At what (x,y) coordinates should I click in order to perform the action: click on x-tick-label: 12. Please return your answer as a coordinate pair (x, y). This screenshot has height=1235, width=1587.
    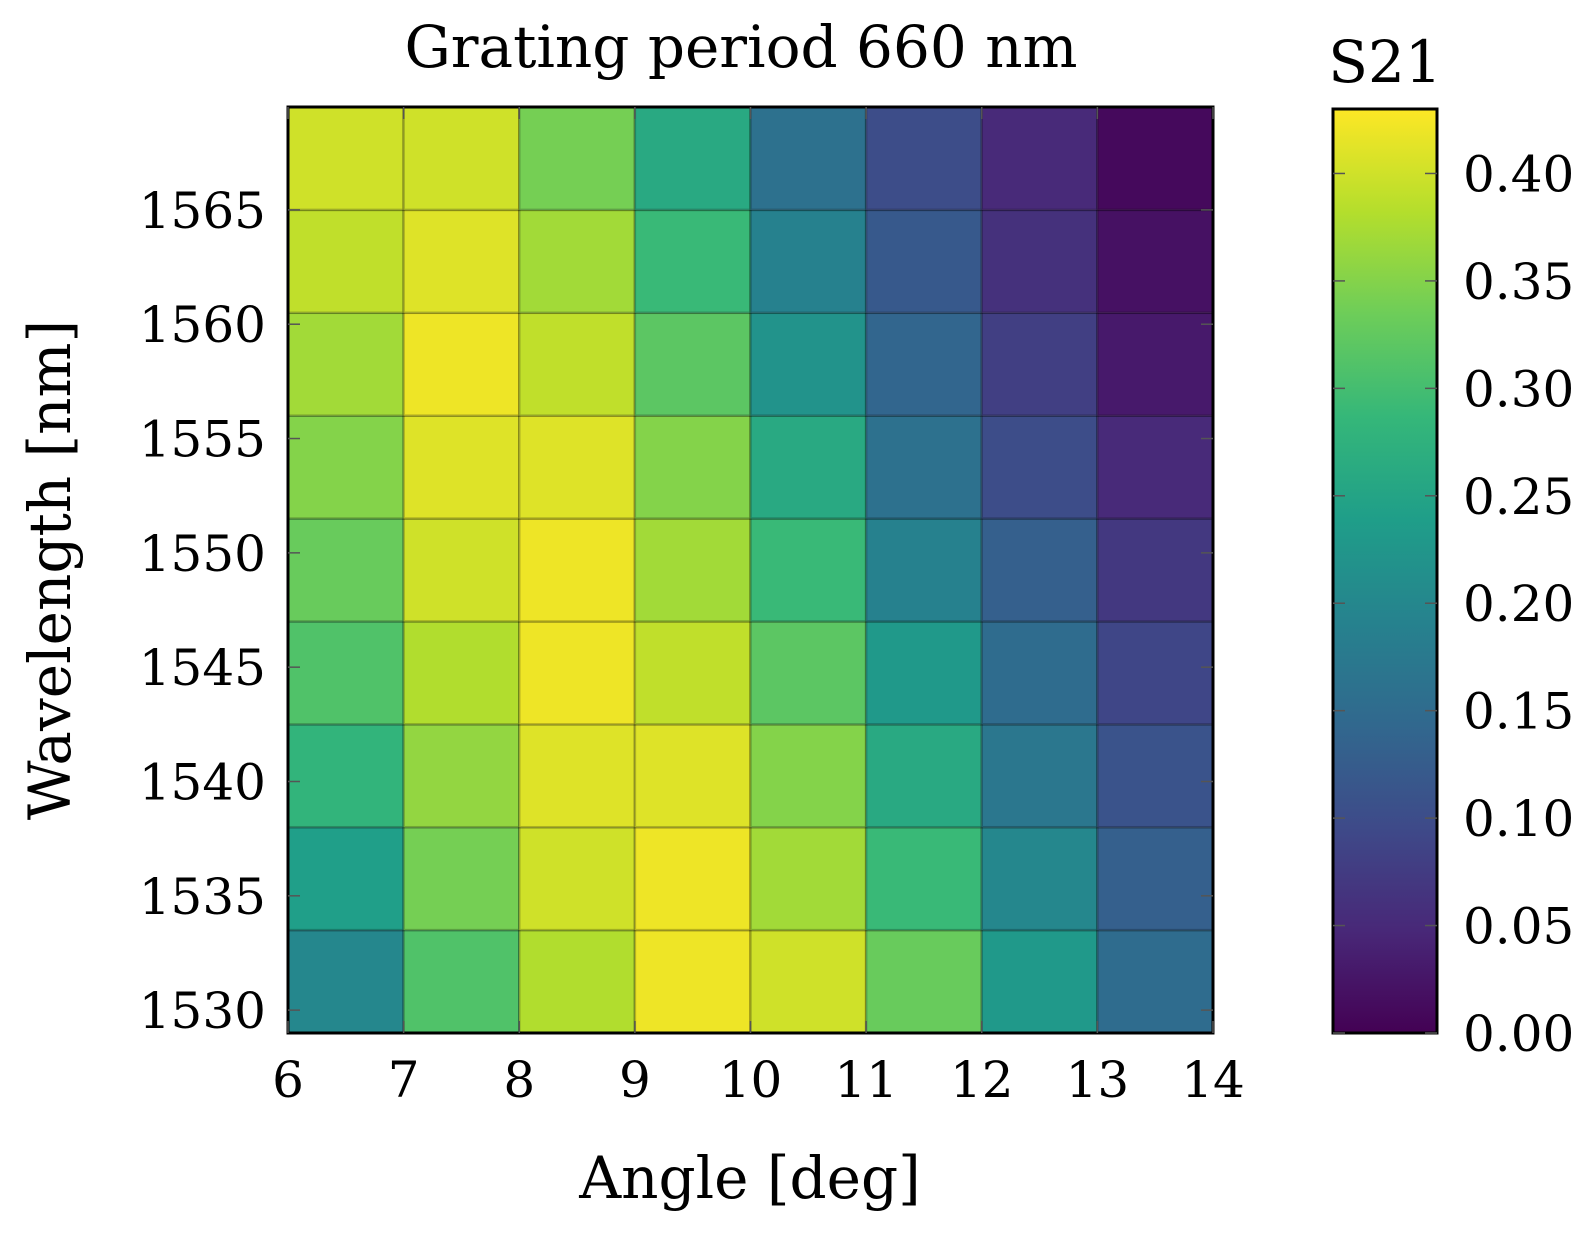
    Looking at the image, I should click on (982, 1080).